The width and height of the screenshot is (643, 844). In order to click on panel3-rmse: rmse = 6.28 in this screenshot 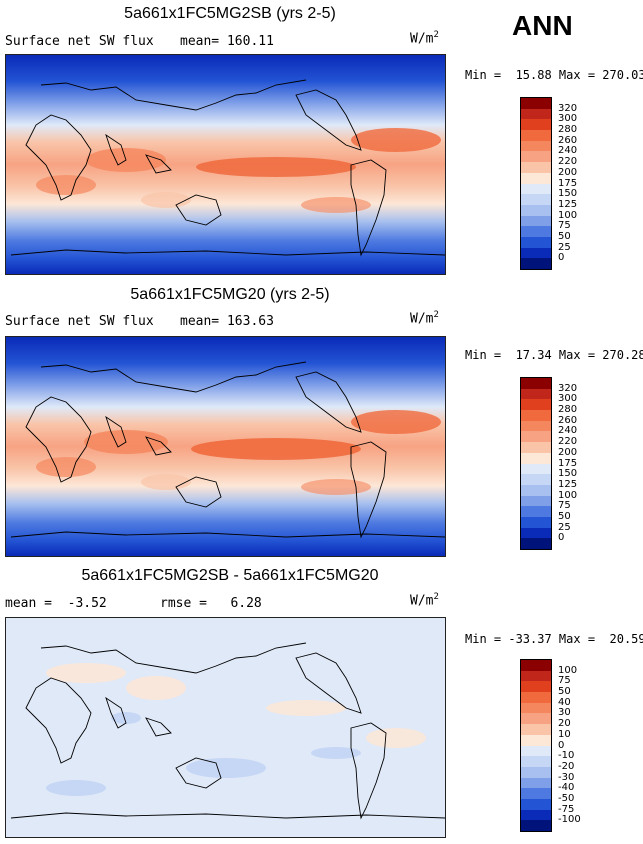, I will do `click(211, 603)`.